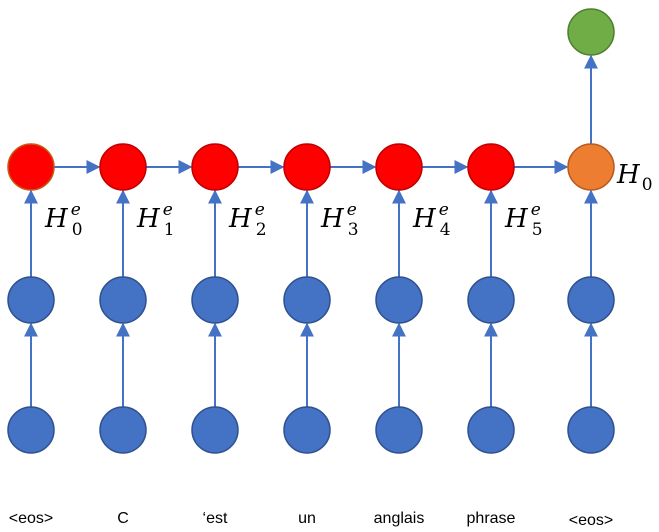  I want to click on input-word-3: un, so click(307, 518).